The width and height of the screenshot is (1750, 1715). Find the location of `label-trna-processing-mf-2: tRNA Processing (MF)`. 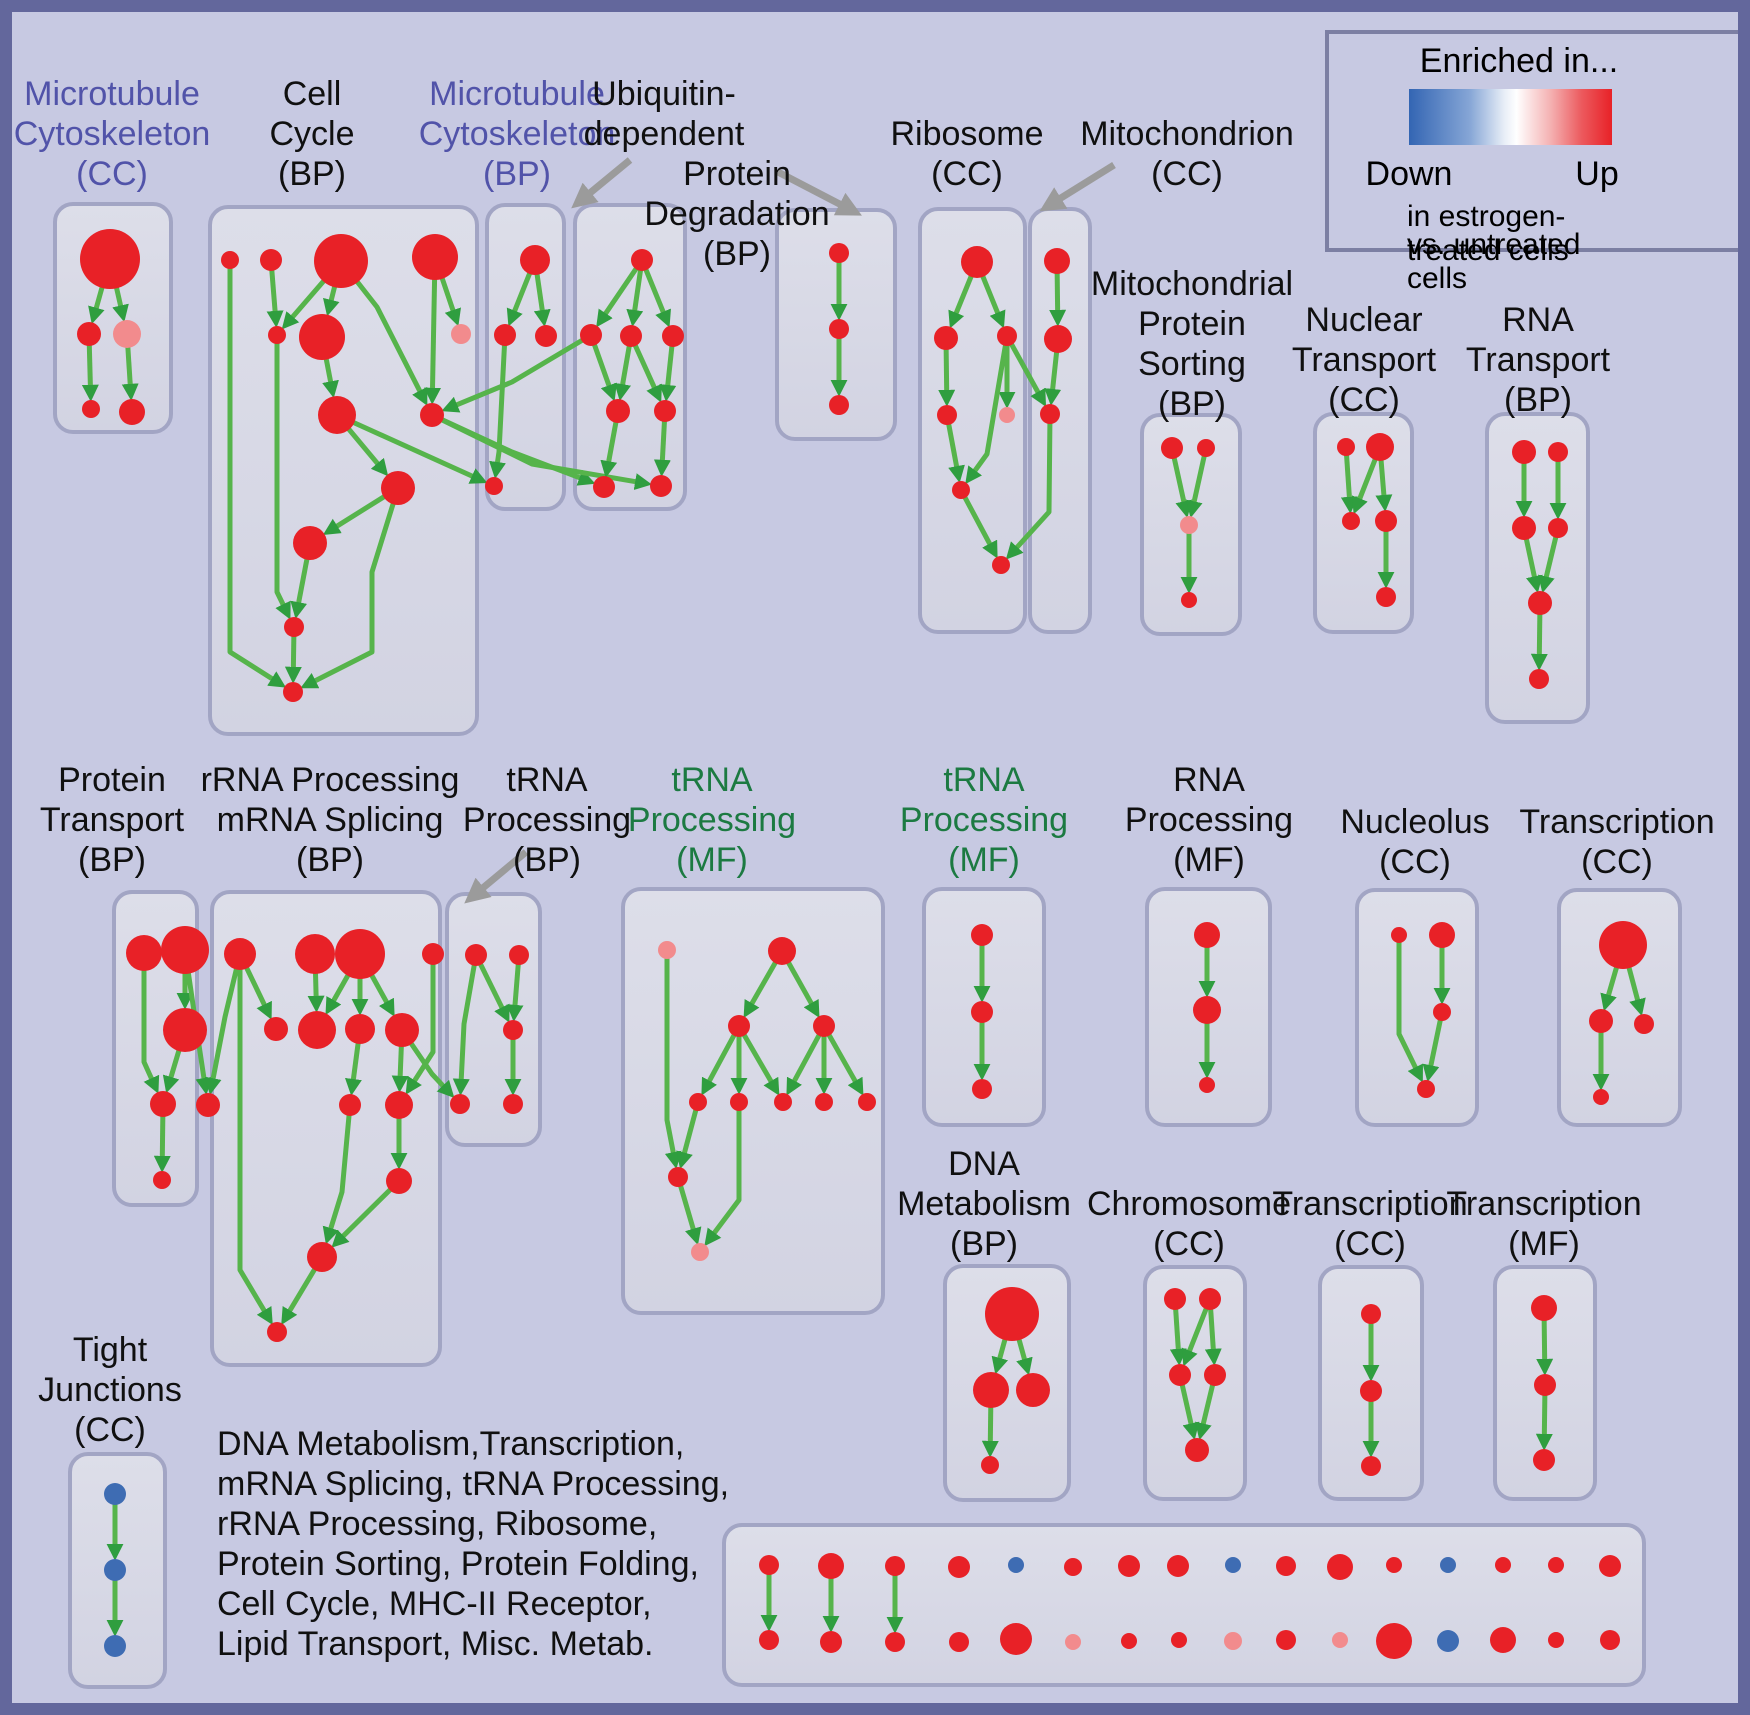

label-trna-processing-mf-2: tRNA Processing (MF) is located at coordinates (984, 820).